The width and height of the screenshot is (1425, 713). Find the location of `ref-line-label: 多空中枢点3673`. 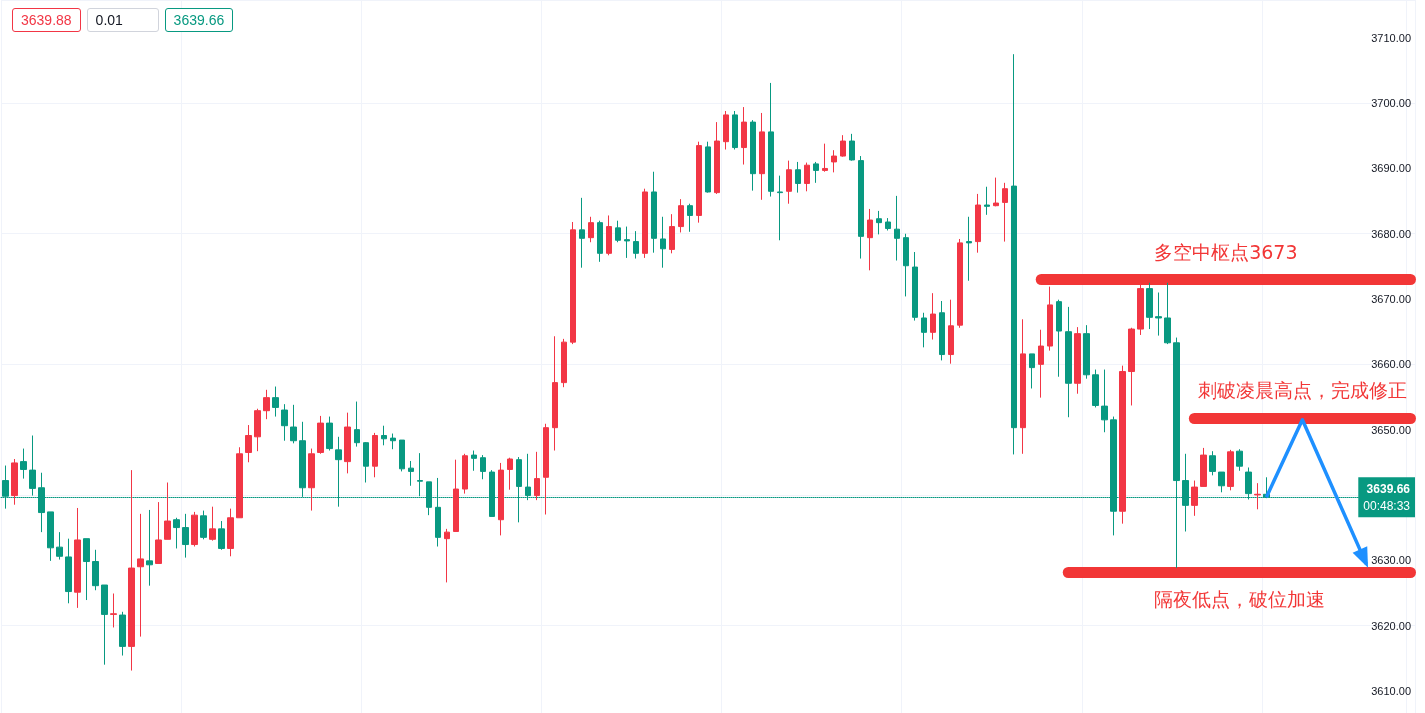

ref-line-label: 多空中枢点3673 is located at coordinates (1226, 251).